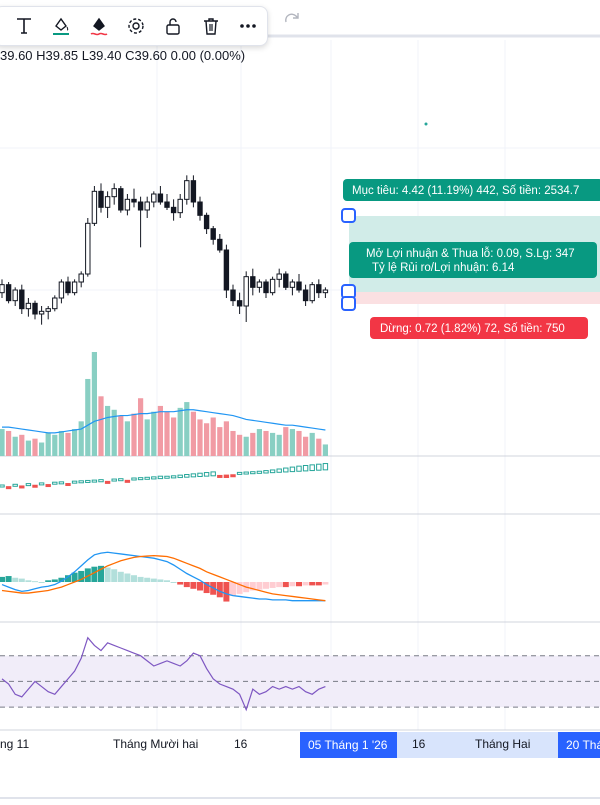 The width and height of the screenshot is (600, 805). Describe the element at coordinates (208, 55) in the screenshot. I see `ohlc-change: 0.00 (0.00%)` at that location.